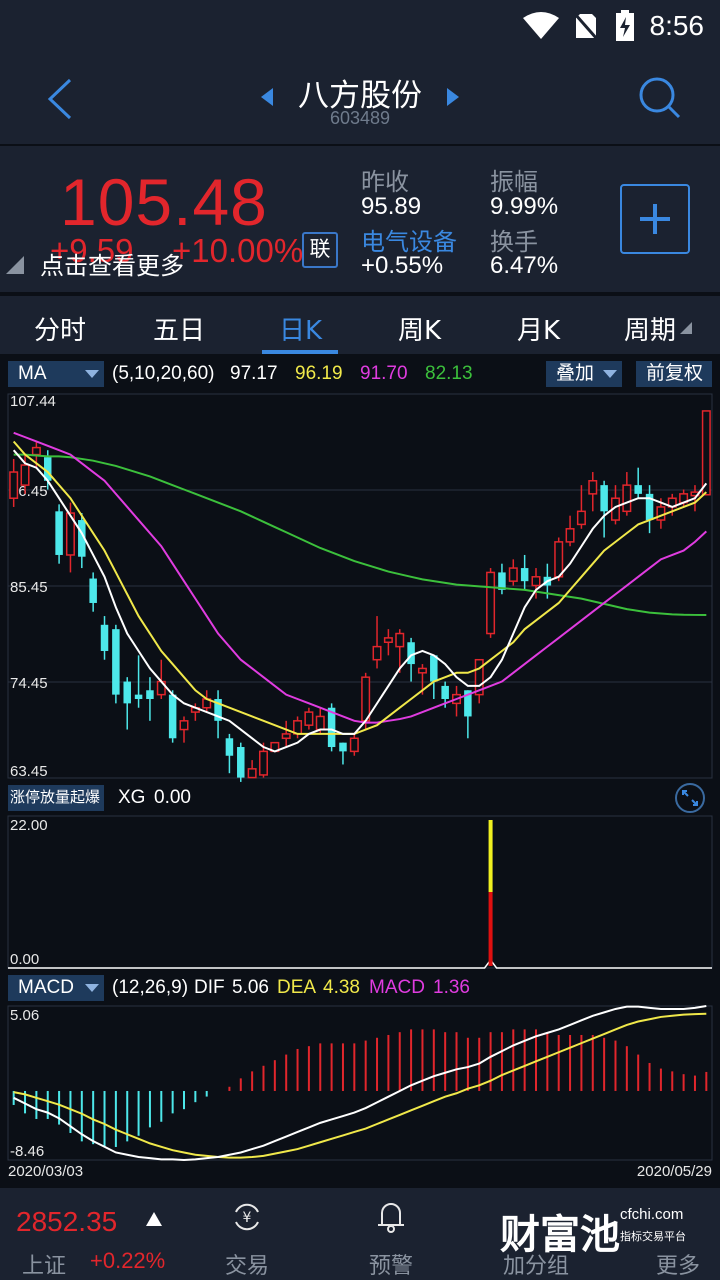 The height and width of the screenshot is (1280, 720). I want to click on macd-label: MACD, so click(397, 987).